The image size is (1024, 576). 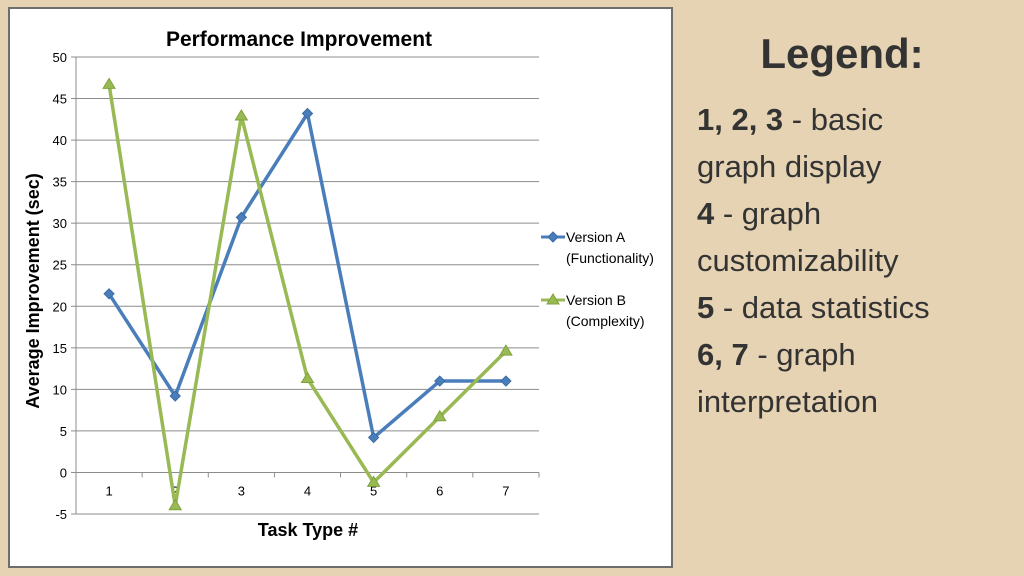 What do you see at coordinates (60, 223) in the screenshot?
I see `y-tick-label: 30` at bounding box center [60, 223].